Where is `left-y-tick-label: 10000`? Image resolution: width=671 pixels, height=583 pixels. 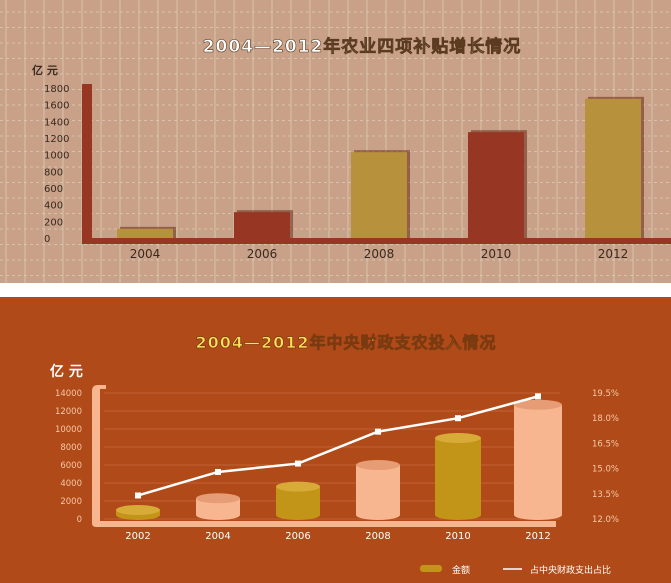 left-y-tick-label: 10000 is located at coordinates (68, 430).